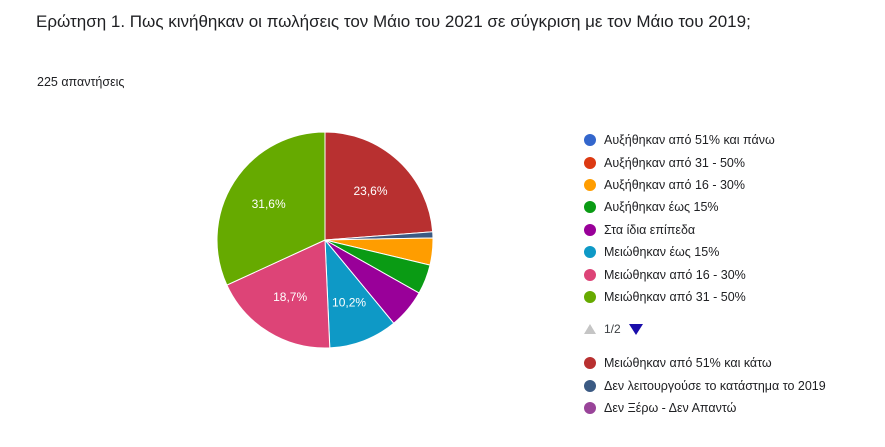 This screenshot has height=447, width=885. What do you see at coordinates (269, 204) in the screenshot?
I see `slice-label: 31,6%` at bounding box center [269, 204].